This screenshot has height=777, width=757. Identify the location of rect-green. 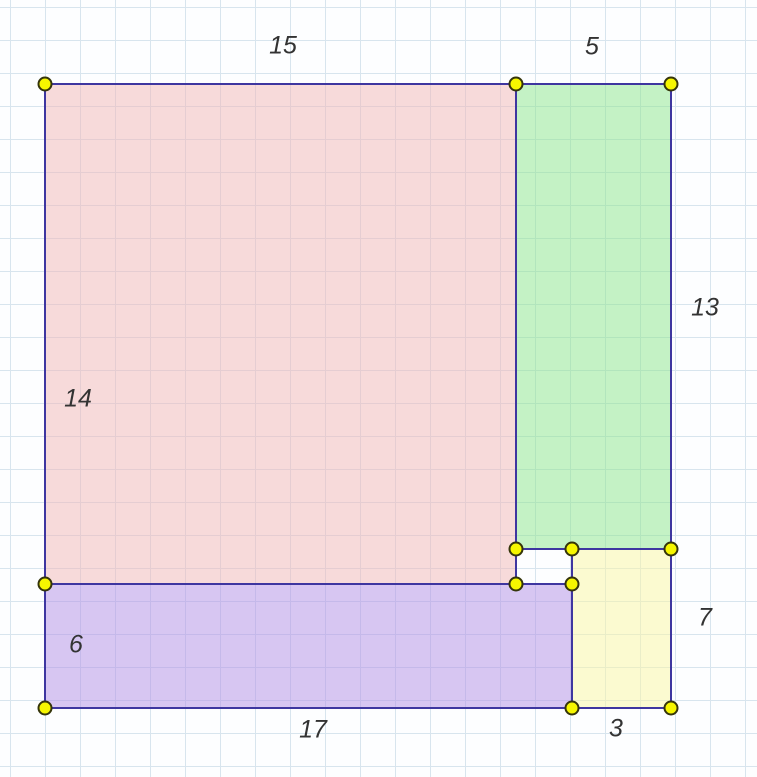
(593, 316).